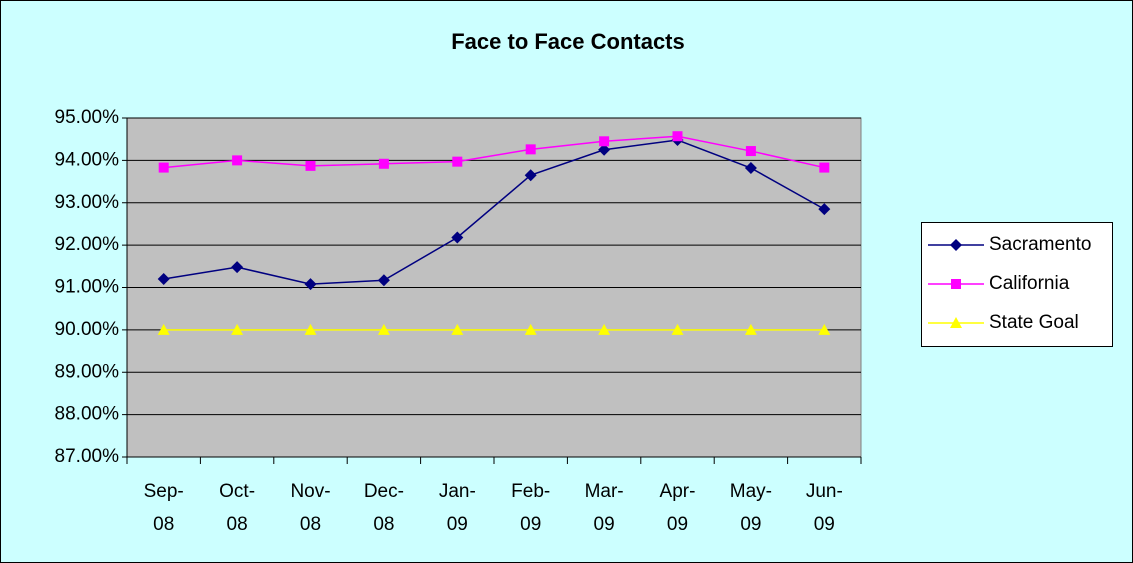  I want to click on x-tick-label: Oct-08, so click(237, 508).